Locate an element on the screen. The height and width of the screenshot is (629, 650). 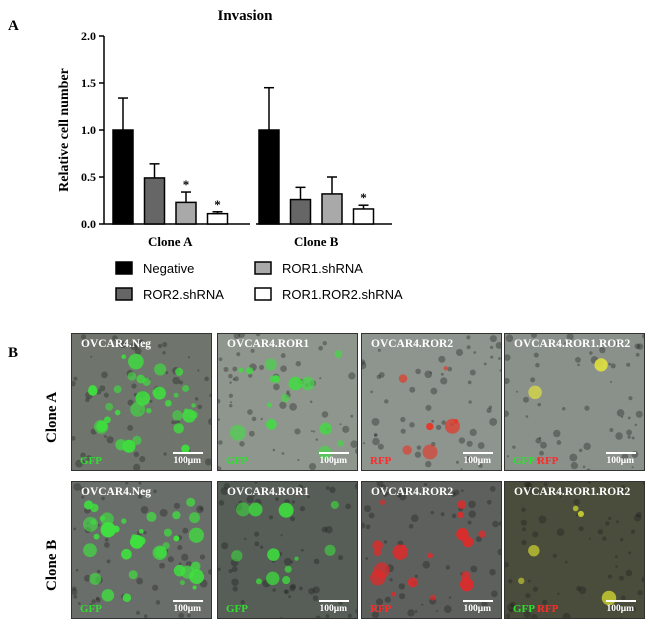
chart-title: Invasion is located at coordinates (245, 16).